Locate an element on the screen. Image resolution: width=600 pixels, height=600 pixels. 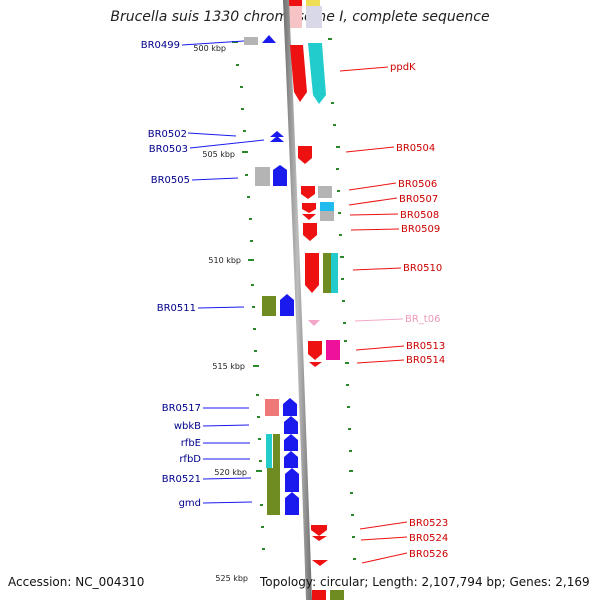
gene-br0521-olive is located at coordinates (273, 491).